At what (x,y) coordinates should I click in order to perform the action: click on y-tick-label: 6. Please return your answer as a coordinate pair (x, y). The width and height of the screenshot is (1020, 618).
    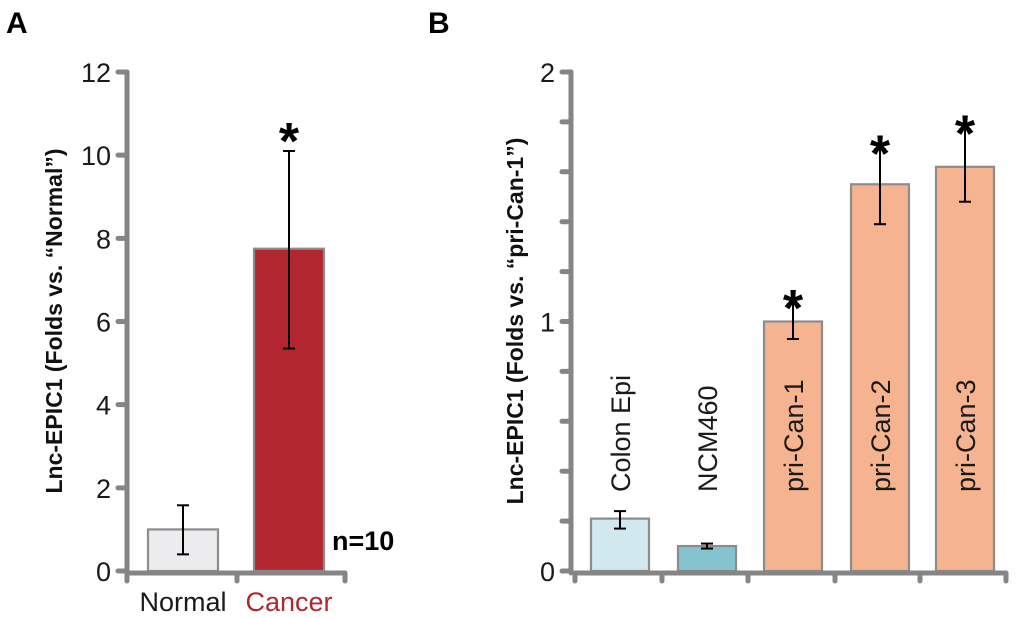
    Looking at the image, I should click on (103, 323).